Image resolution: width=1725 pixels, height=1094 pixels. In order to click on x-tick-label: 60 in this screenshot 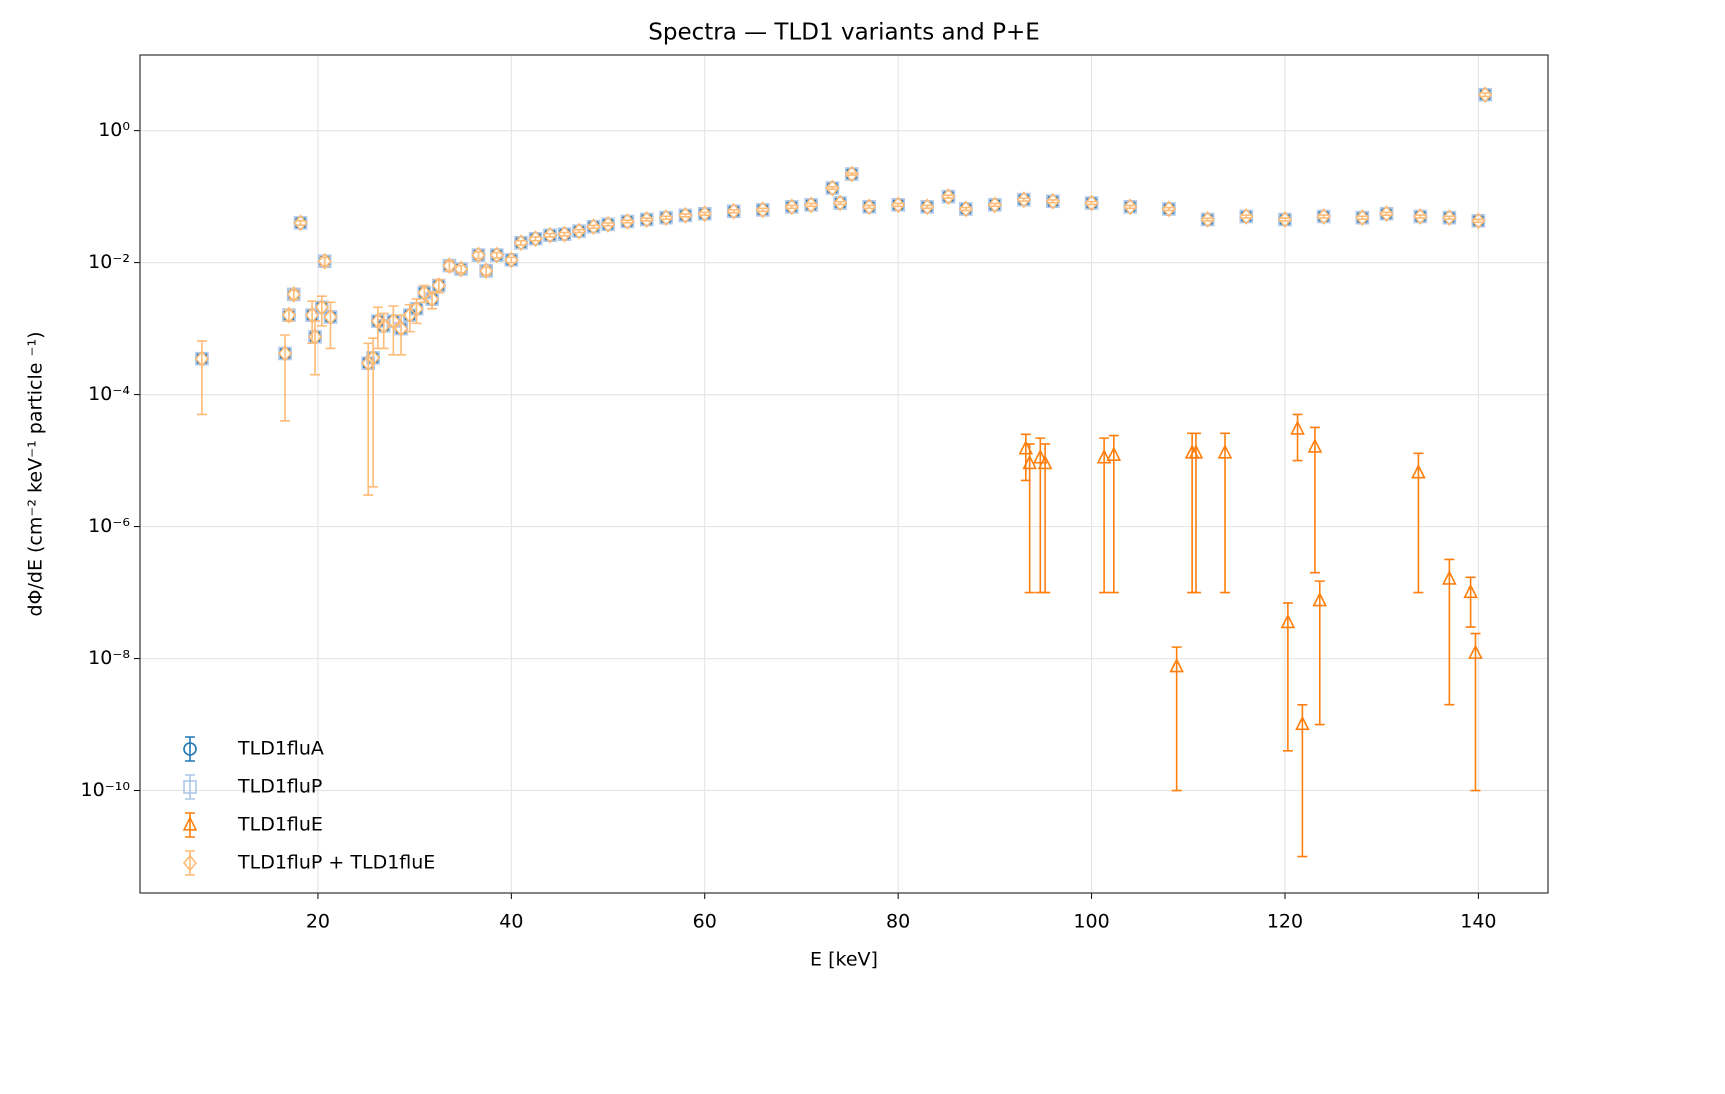, I will do `click(705, 922)`.